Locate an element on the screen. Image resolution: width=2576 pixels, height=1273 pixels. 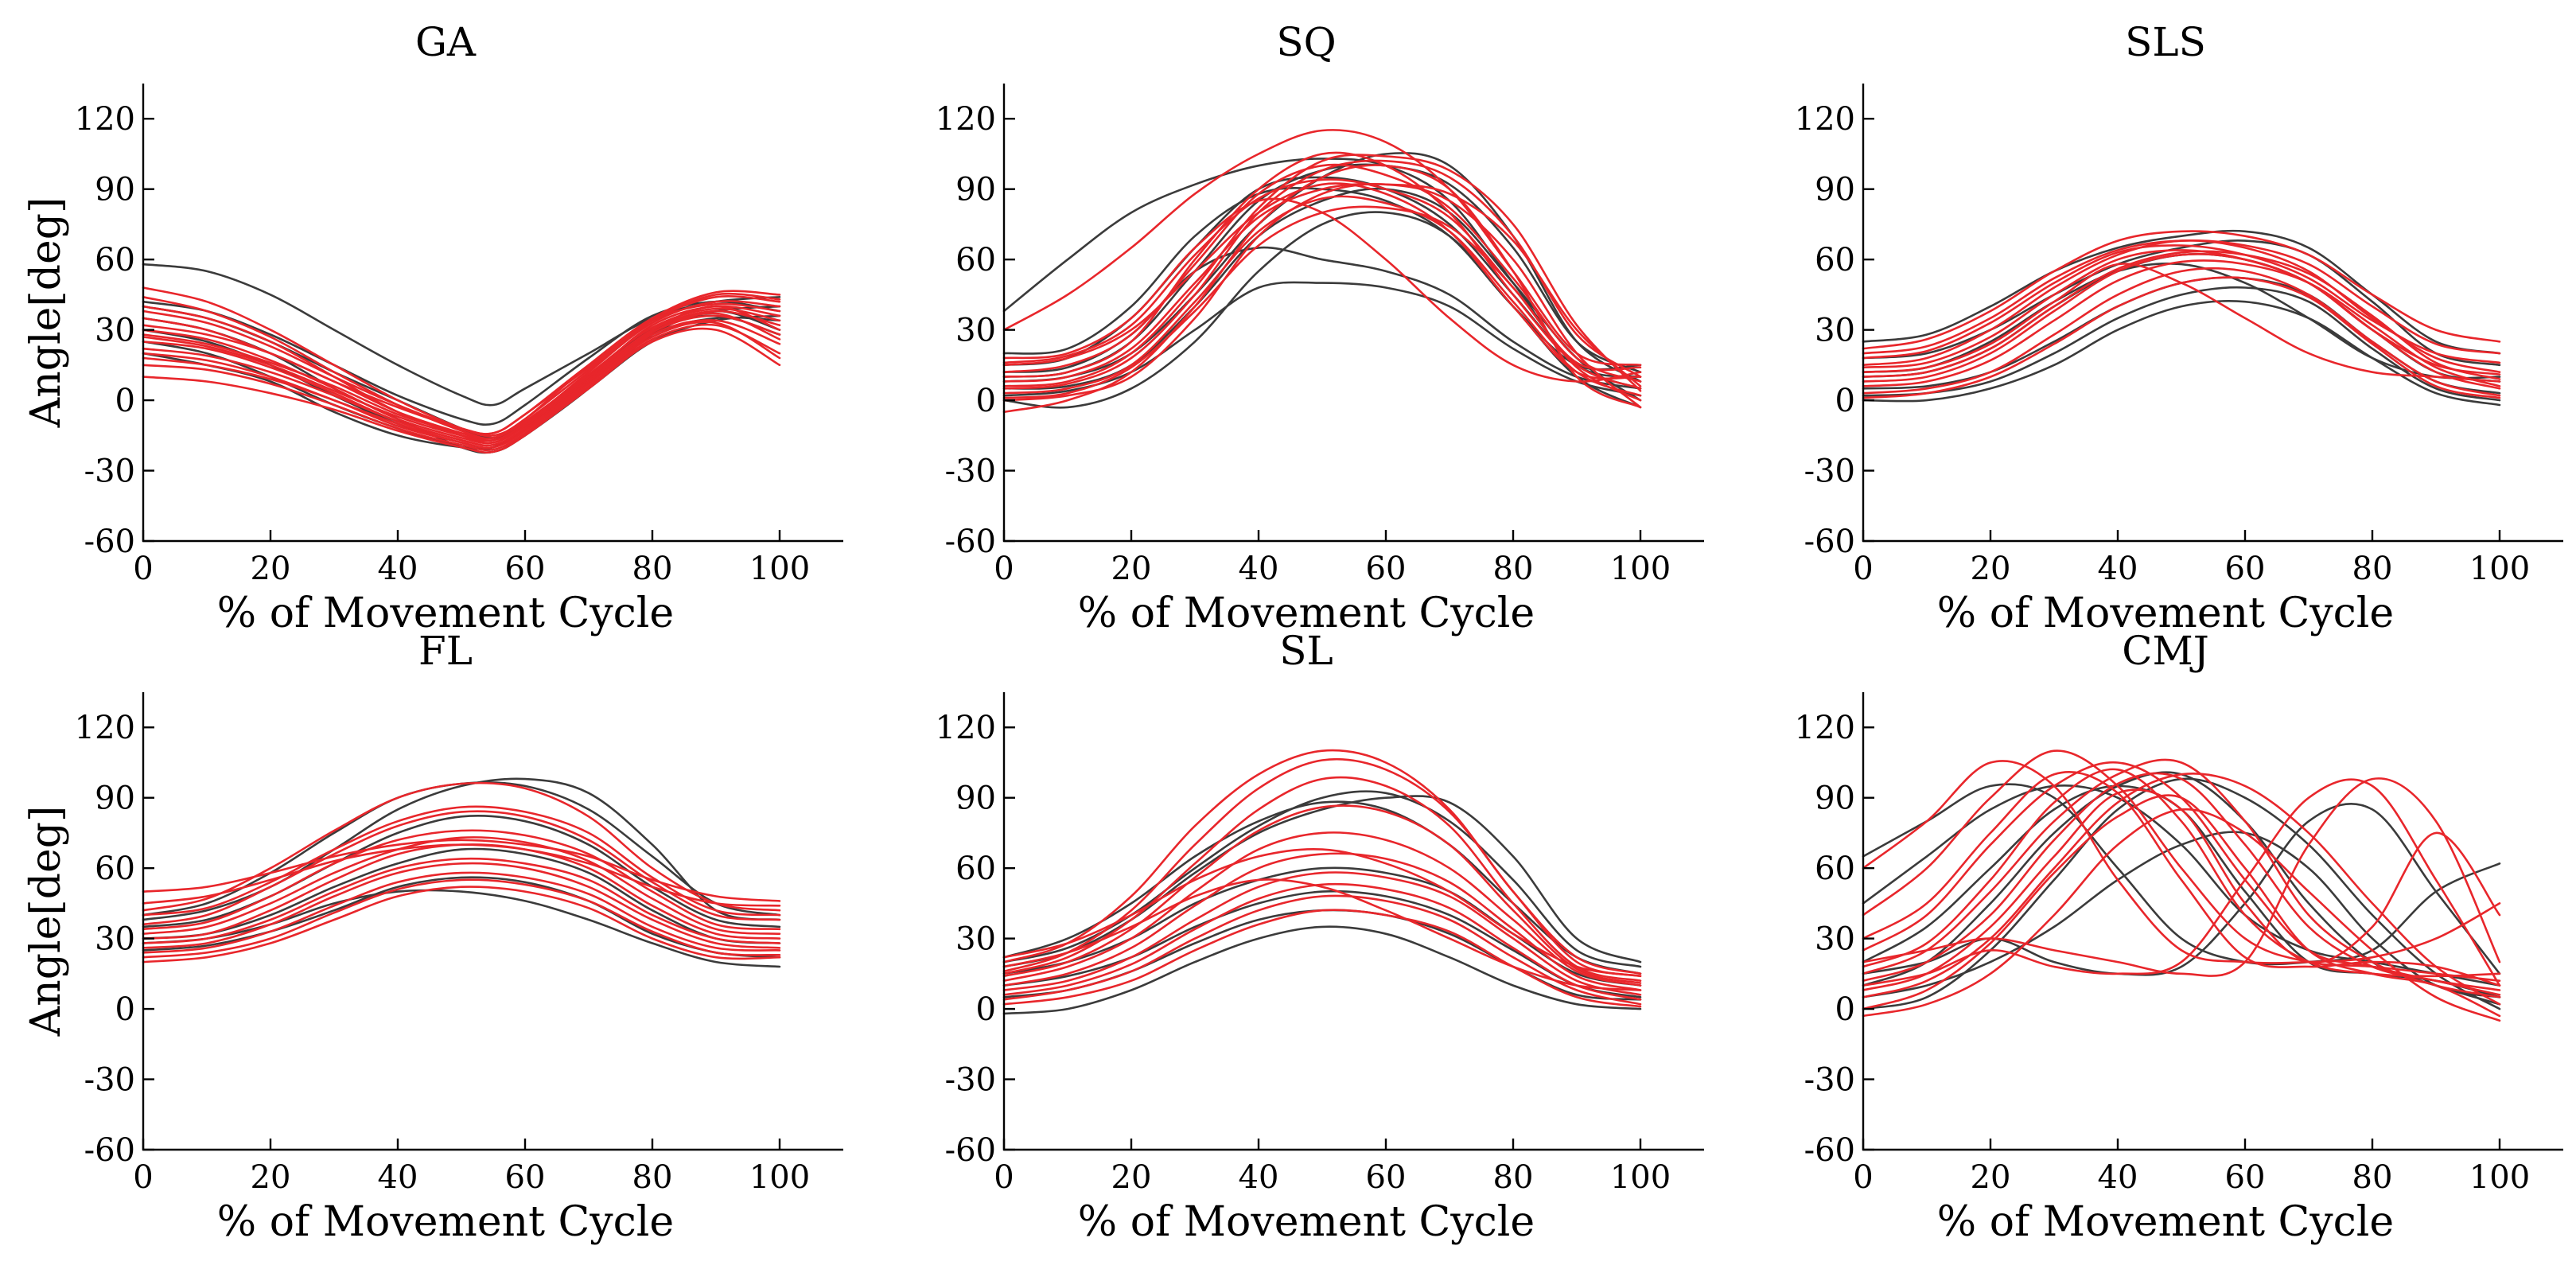
panel-title: FL is located at coordinates (446, 651).